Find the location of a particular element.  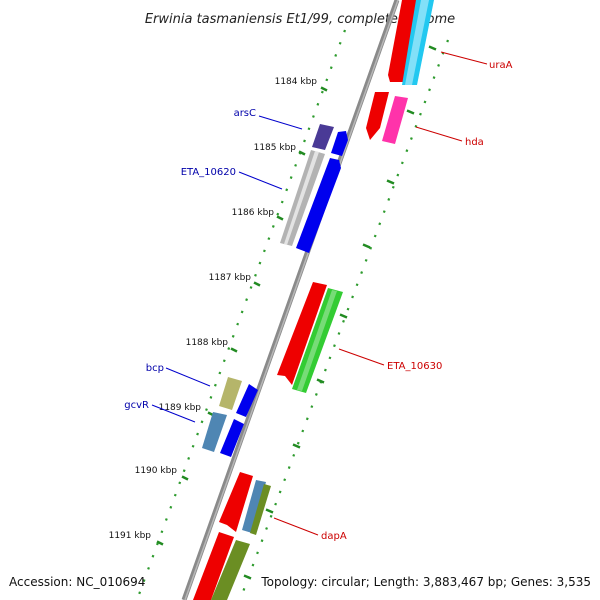

gene-ETA_10620-blue is located at coordinates (318, 205).